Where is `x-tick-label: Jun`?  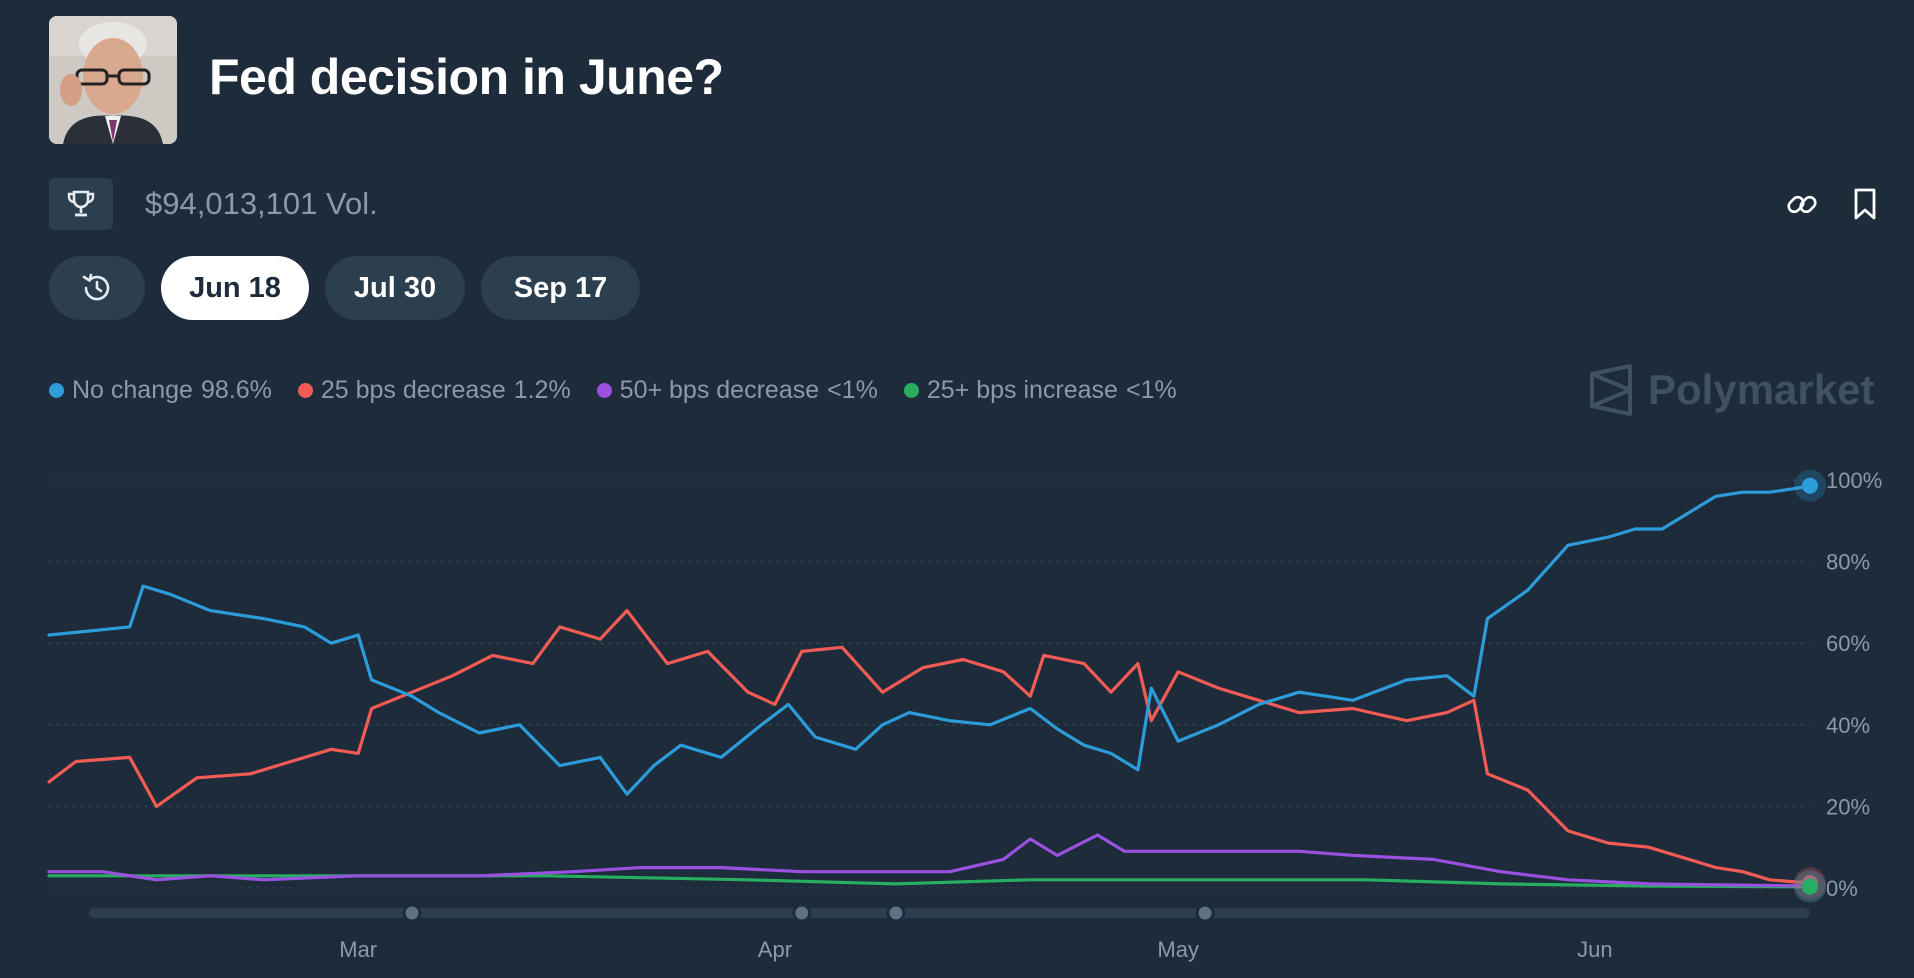
x-tick-label: Jun is located at coordinates (1594, 949).